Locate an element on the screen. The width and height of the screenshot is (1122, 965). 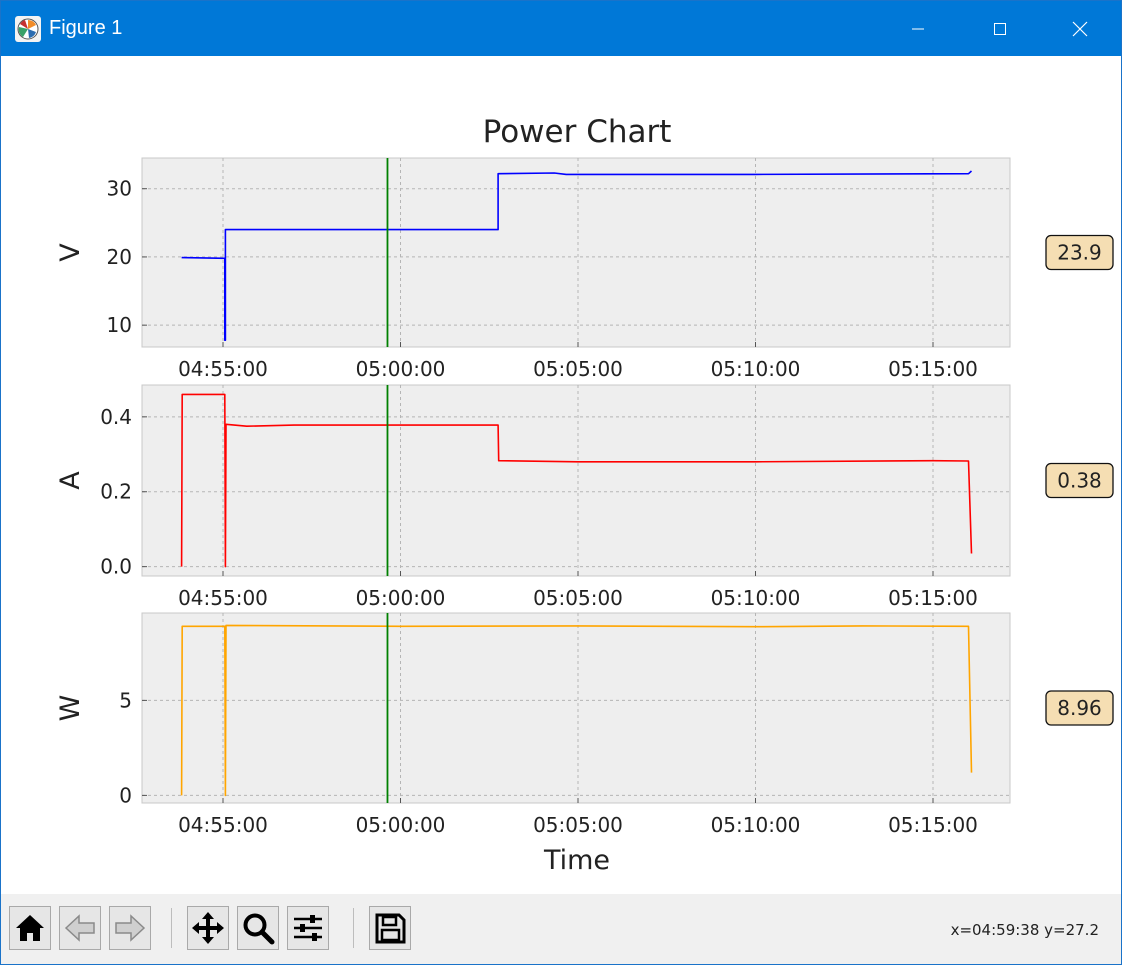
home-icon is located at coordinates (30, 928).